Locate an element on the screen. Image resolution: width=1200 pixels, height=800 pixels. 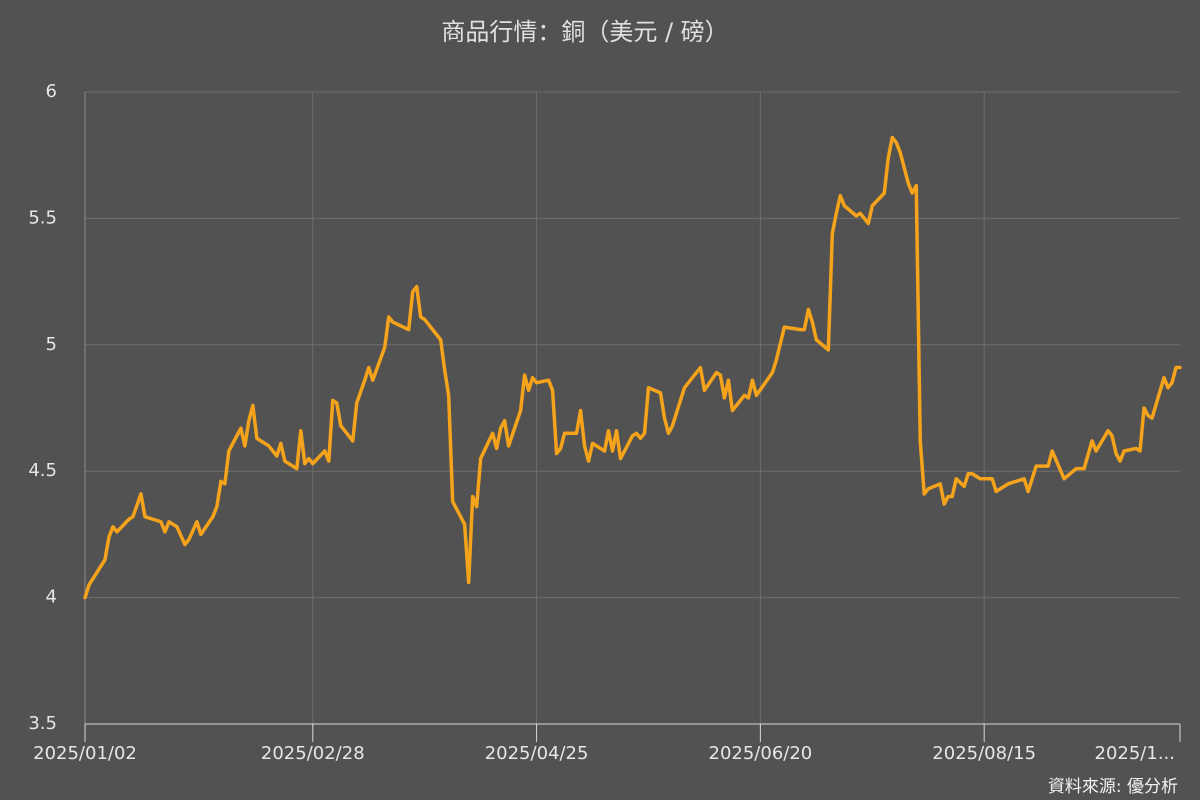
x-tick-label: 2025/04/25 is located at coordinates (537, 753).